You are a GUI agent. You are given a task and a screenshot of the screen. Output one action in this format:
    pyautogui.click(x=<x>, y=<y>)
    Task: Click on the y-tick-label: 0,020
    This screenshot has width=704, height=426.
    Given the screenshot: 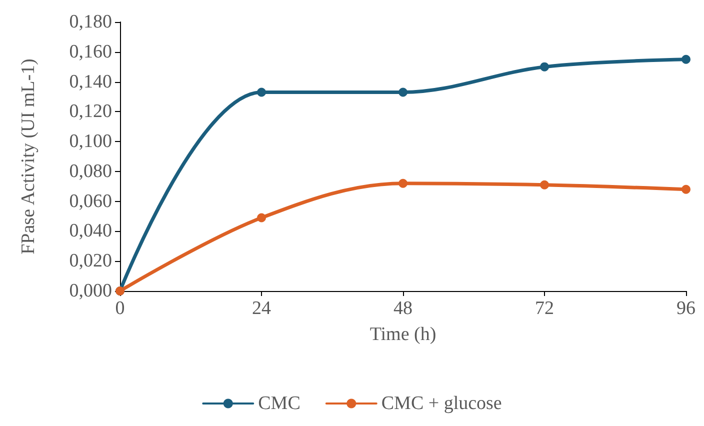 What is the action you would take?
    pyautogui.click(x=90, y=261)
    